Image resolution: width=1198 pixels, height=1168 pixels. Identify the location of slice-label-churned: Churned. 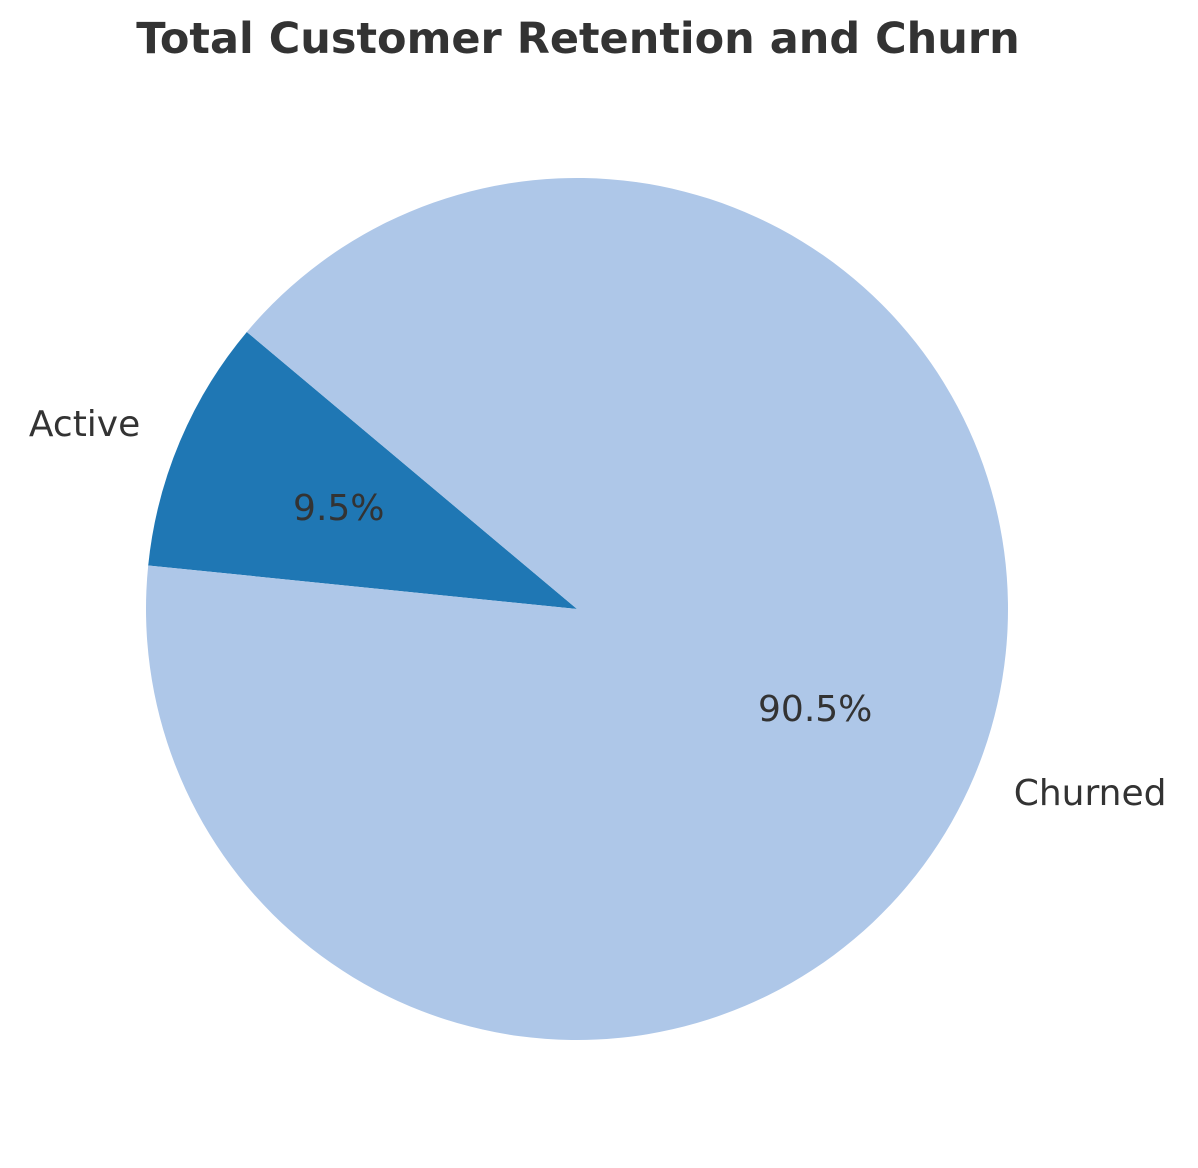
(1090, 793).